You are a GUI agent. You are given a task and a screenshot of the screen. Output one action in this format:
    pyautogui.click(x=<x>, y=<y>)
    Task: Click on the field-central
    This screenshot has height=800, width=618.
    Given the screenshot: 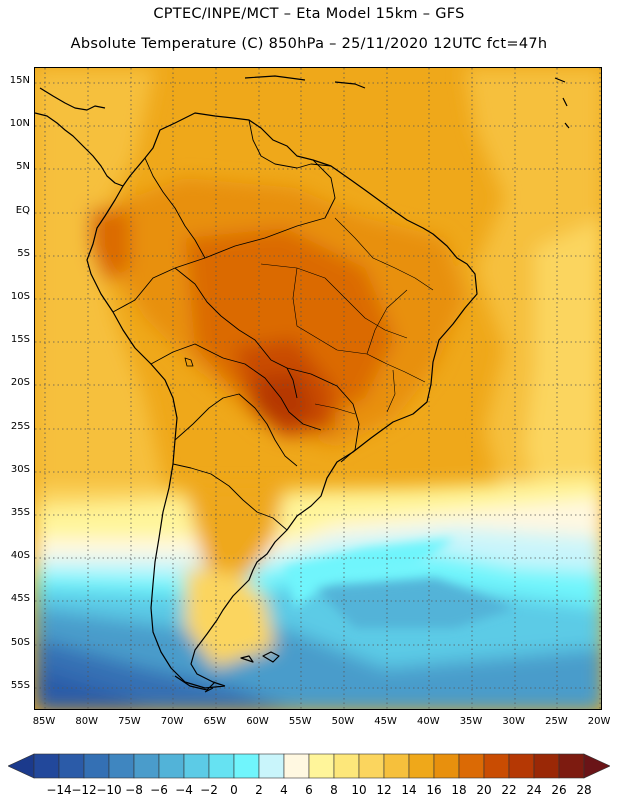 What is the action you would take?
    pyautogui.click(x=290, y=328)
    